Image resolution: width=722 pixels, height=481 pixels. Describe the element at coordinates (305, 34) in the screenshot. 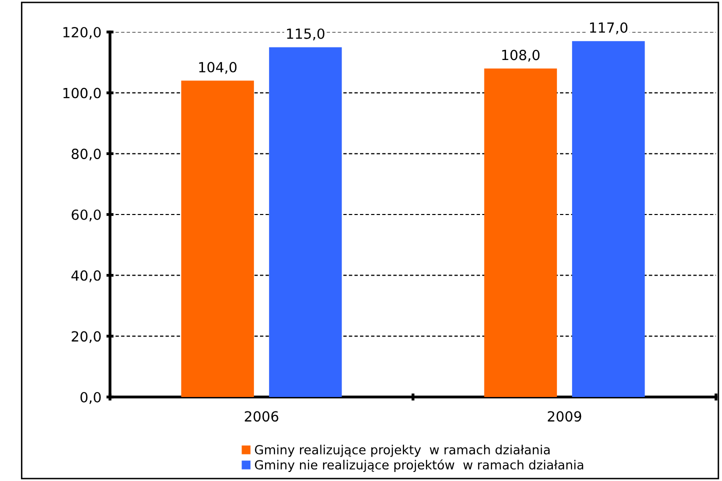

I see `data-label: 115,0` at that location.